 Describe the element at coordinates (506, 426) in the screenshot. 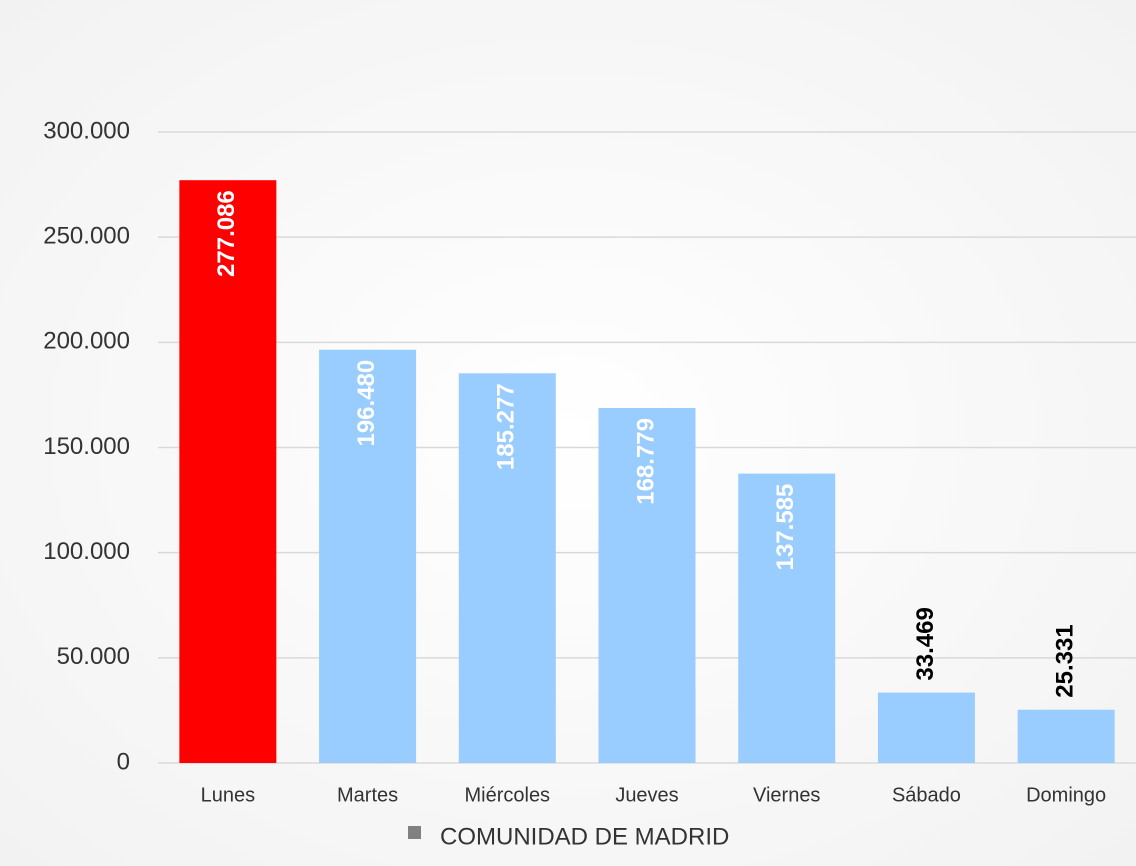

I see `data-label: 185.277` at that location.